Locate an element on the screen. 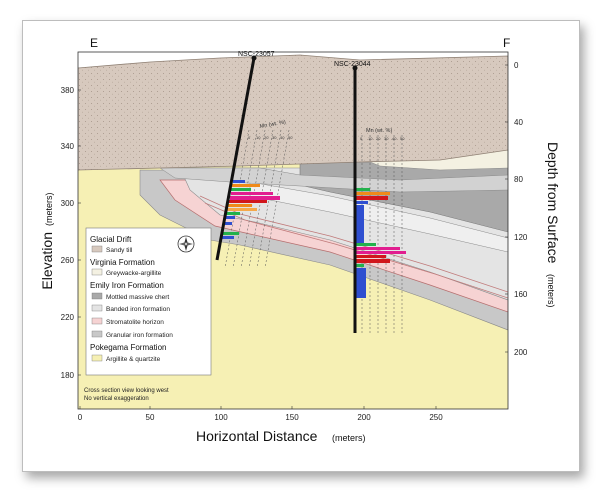  legend-item-stromatolite: Stromatolite horizon is located at coordinates (135, 322).